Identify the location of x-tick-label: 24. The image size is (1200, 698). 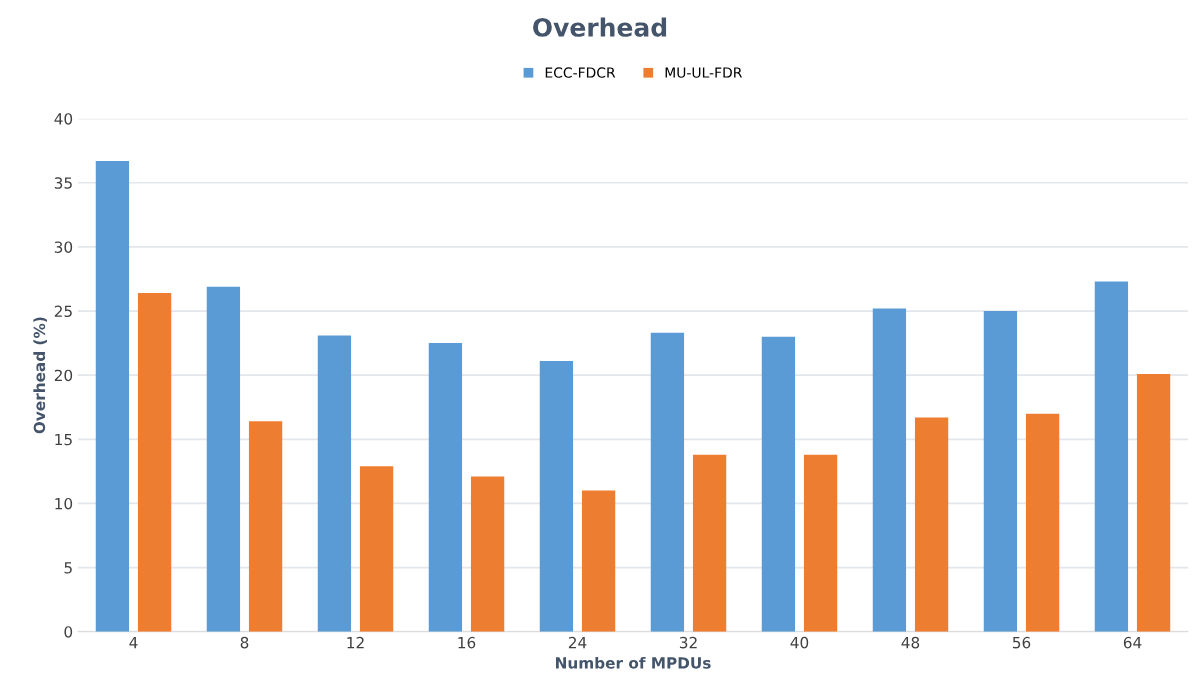
(577, 642).